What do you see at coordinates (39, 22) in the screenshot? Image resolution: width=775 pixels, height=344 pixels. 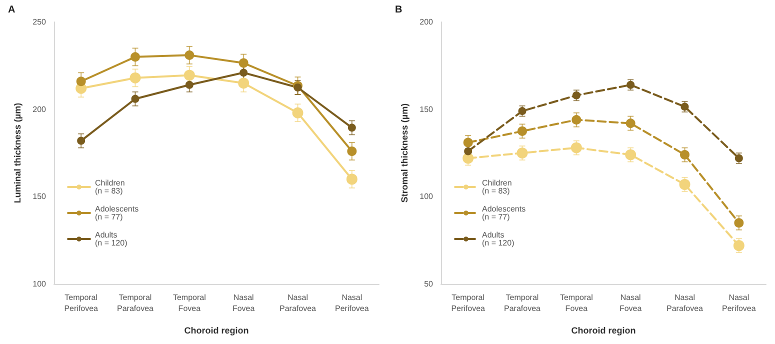 I see `y-tick-label: 250` at bounding box center [39, 22].